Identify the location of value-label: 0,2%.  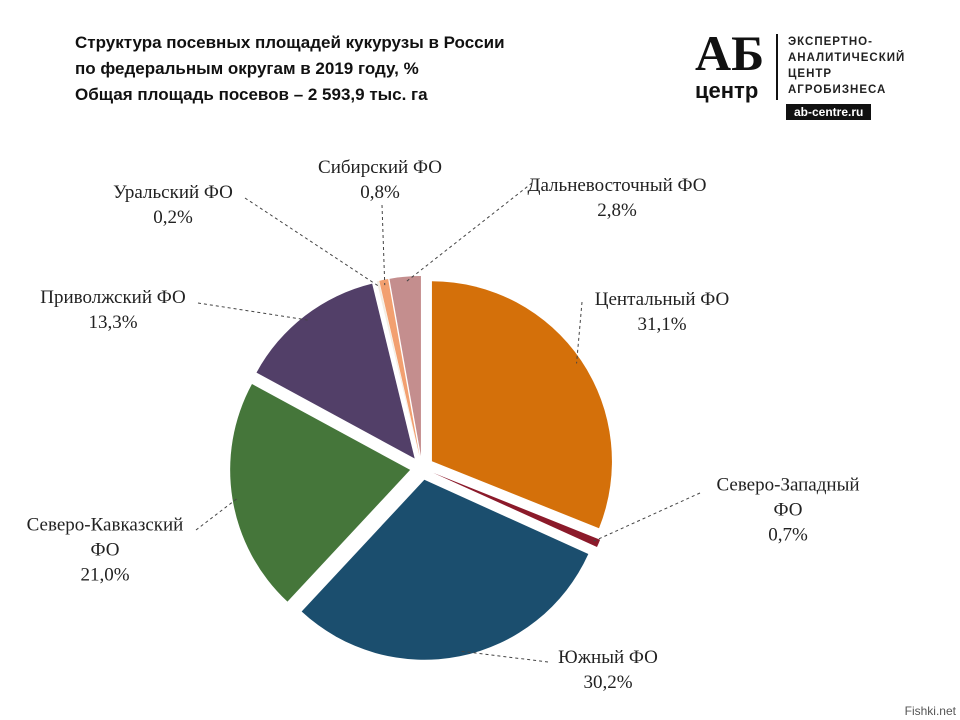
(173, 217).